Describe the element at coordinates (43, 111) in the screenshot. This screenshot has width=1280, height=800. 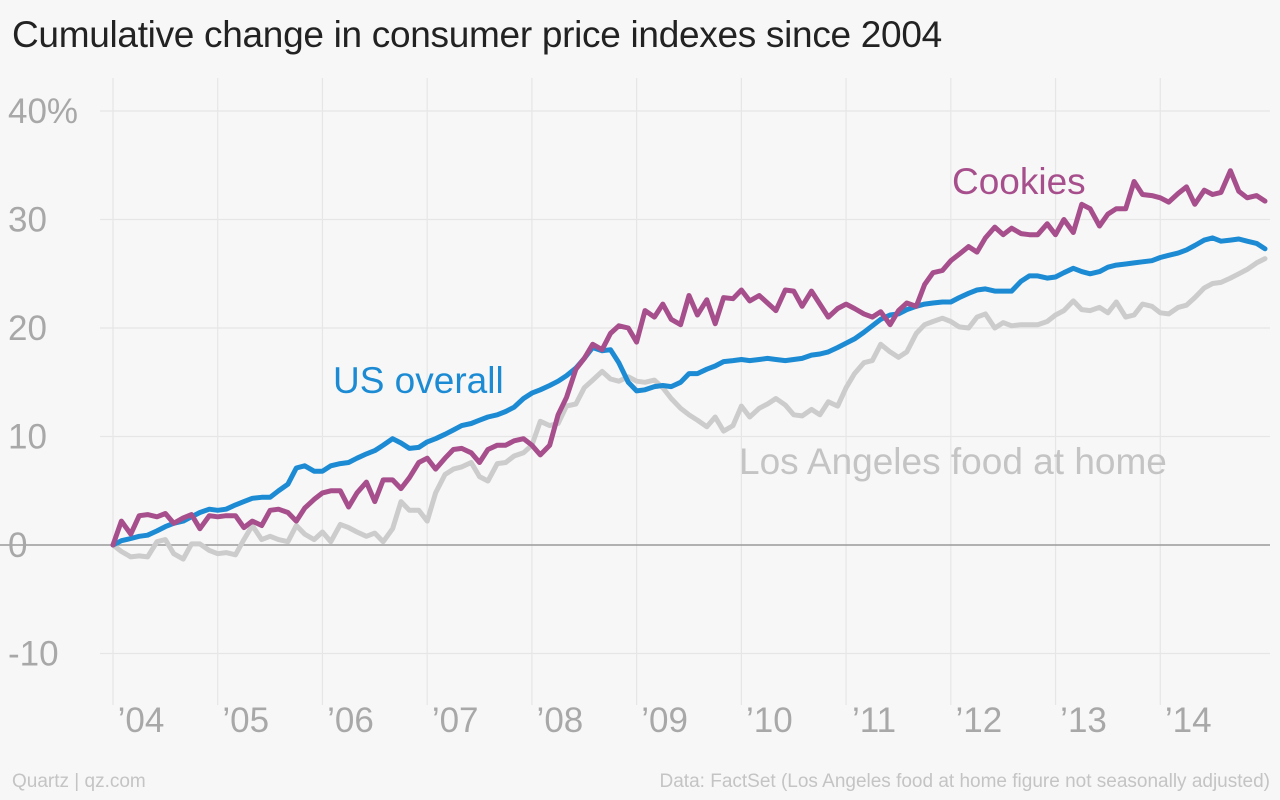
I see `y-tick-label: 40%` at that location.